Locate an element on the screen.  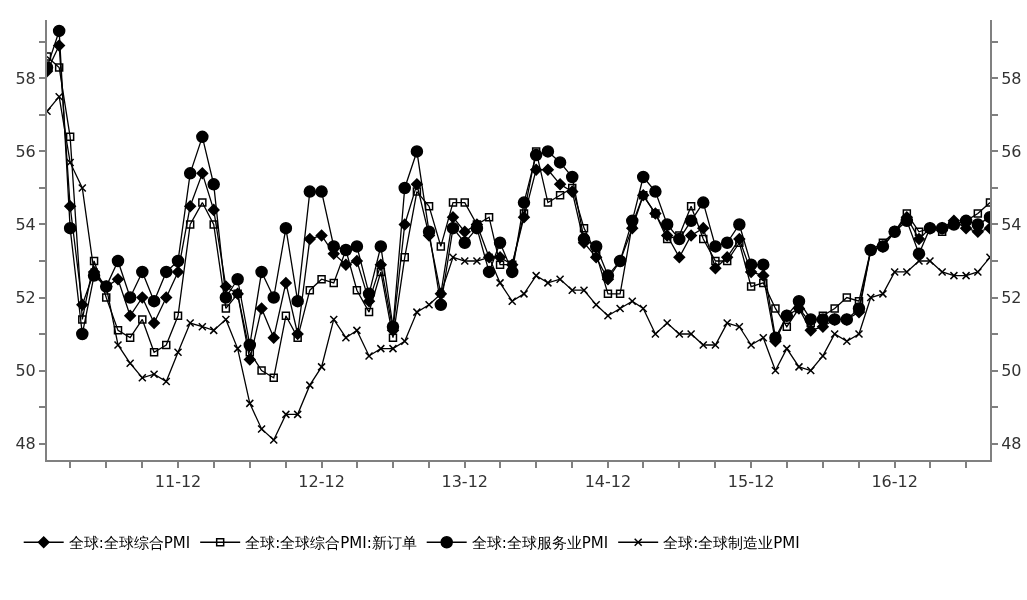
x-tick-label: 12-12 is located at coordinates (321, 482).